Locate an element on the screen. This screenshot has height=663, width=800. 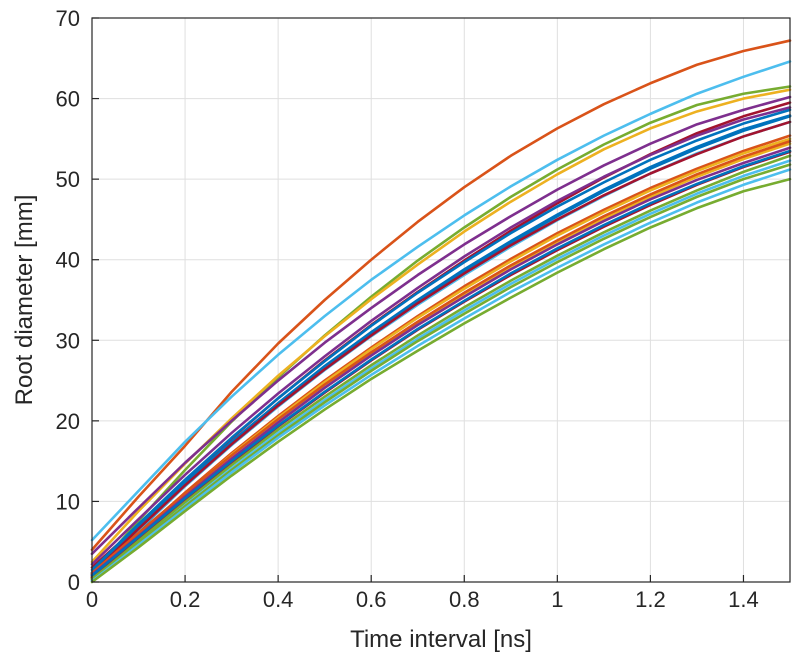
x-tick-label: 1 is located at coordinates (557, 599).